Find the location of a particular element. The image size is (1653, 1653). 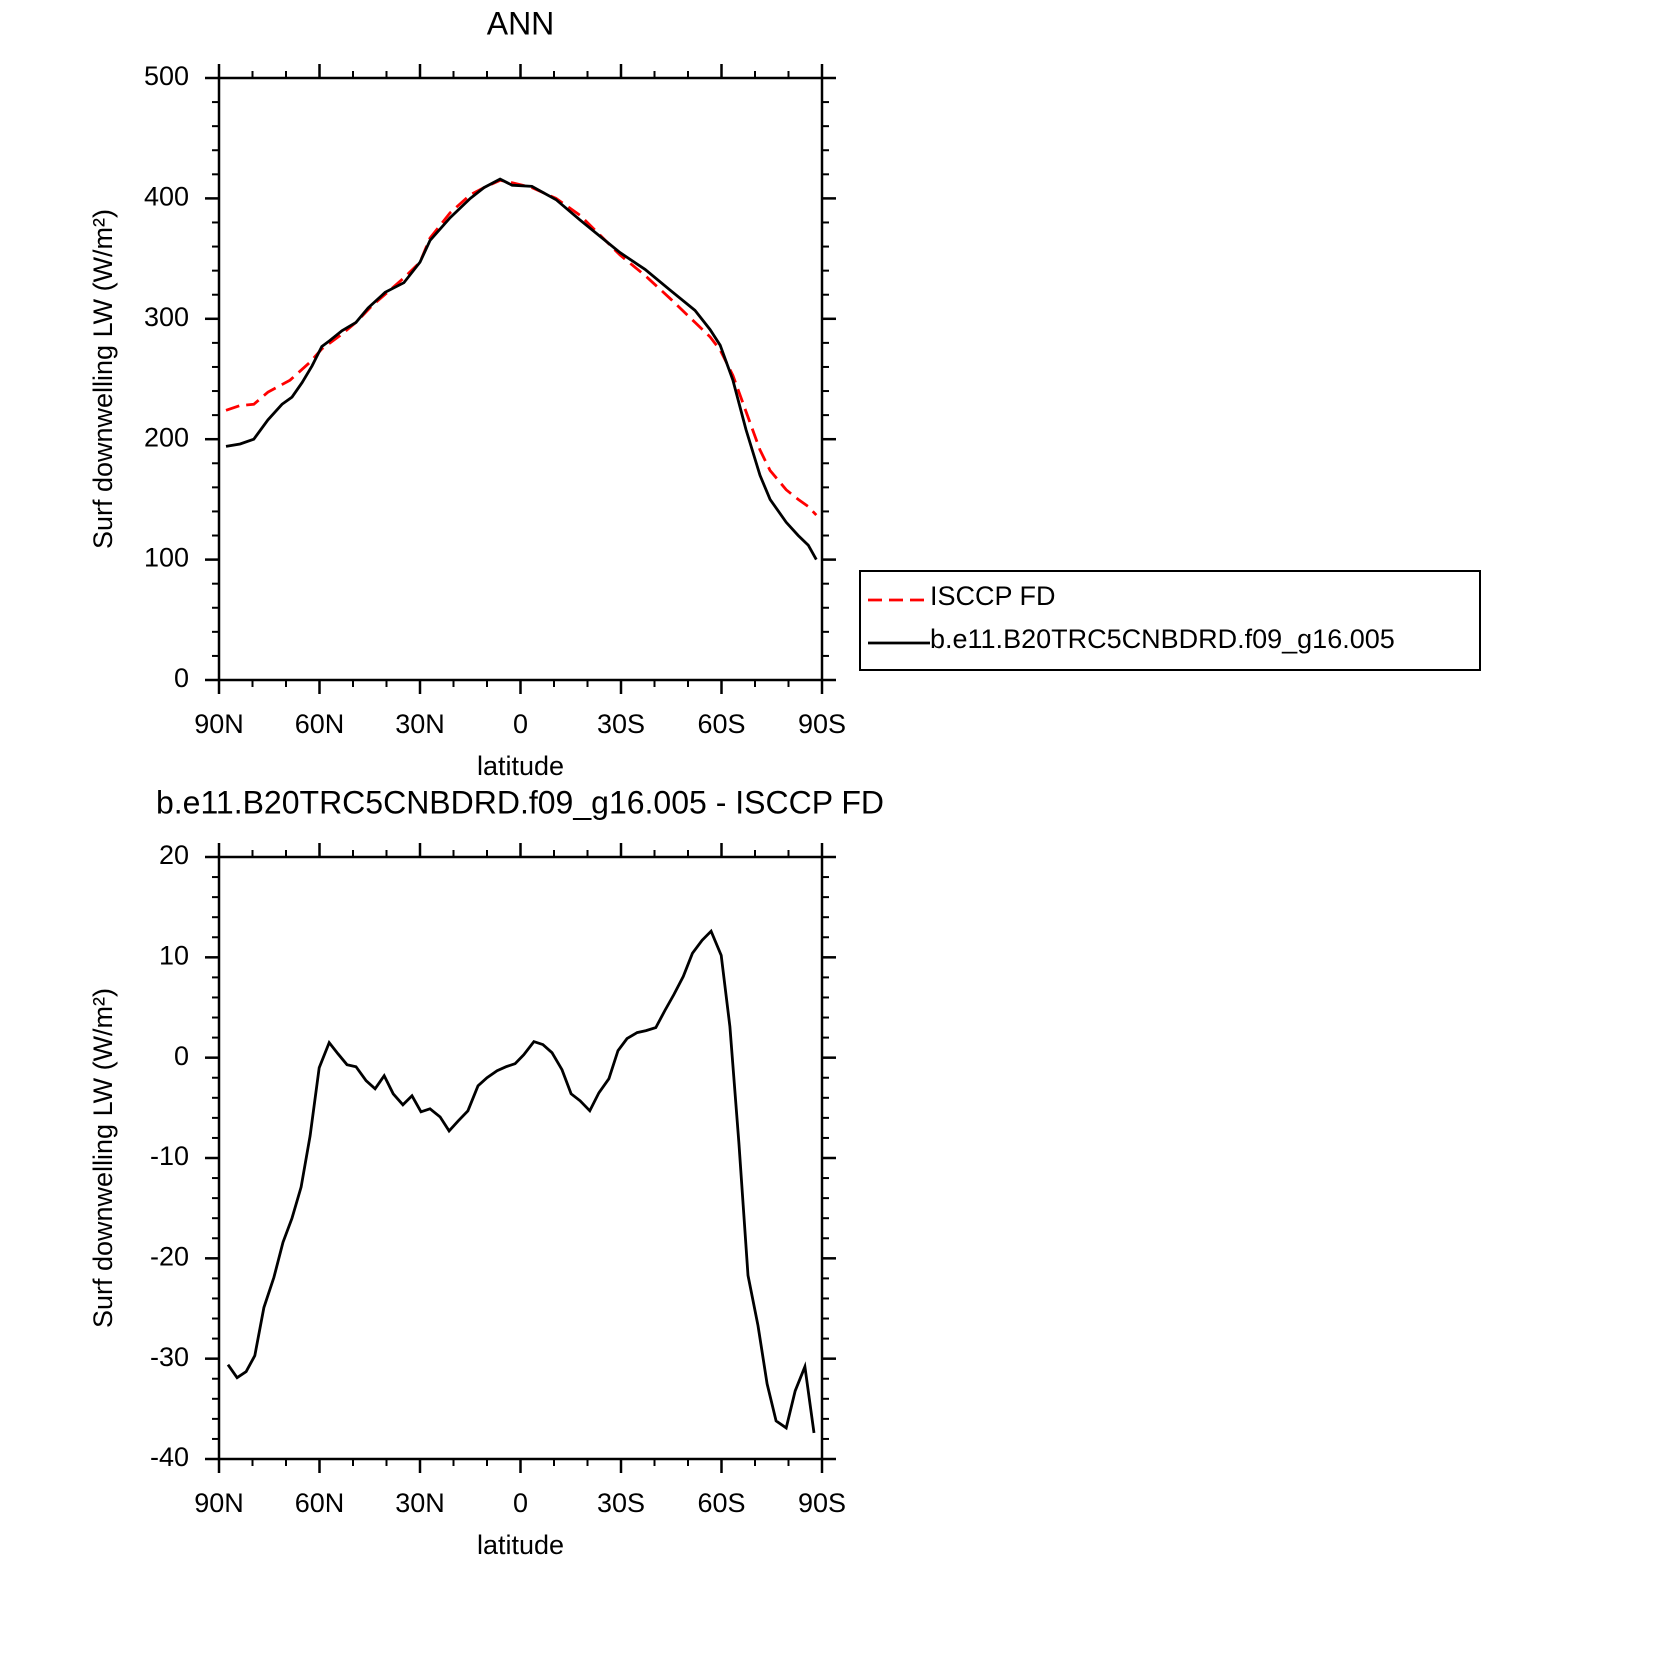

y-tick-label: 400 is located at coordinates (166, 197).